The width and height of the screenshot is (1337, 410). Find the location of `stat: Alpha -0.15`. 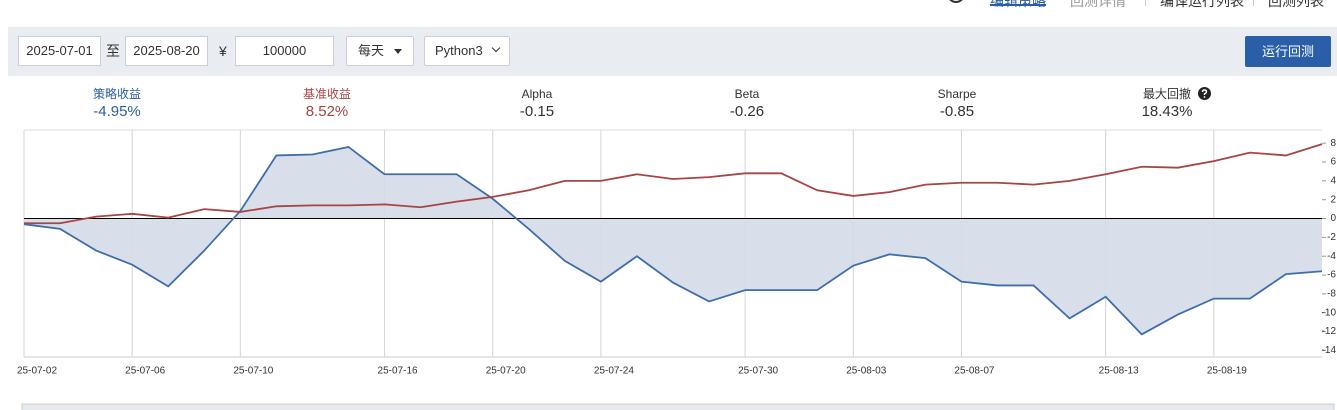

stat: Alpha -0.15 is located at coordinates (537, 104).